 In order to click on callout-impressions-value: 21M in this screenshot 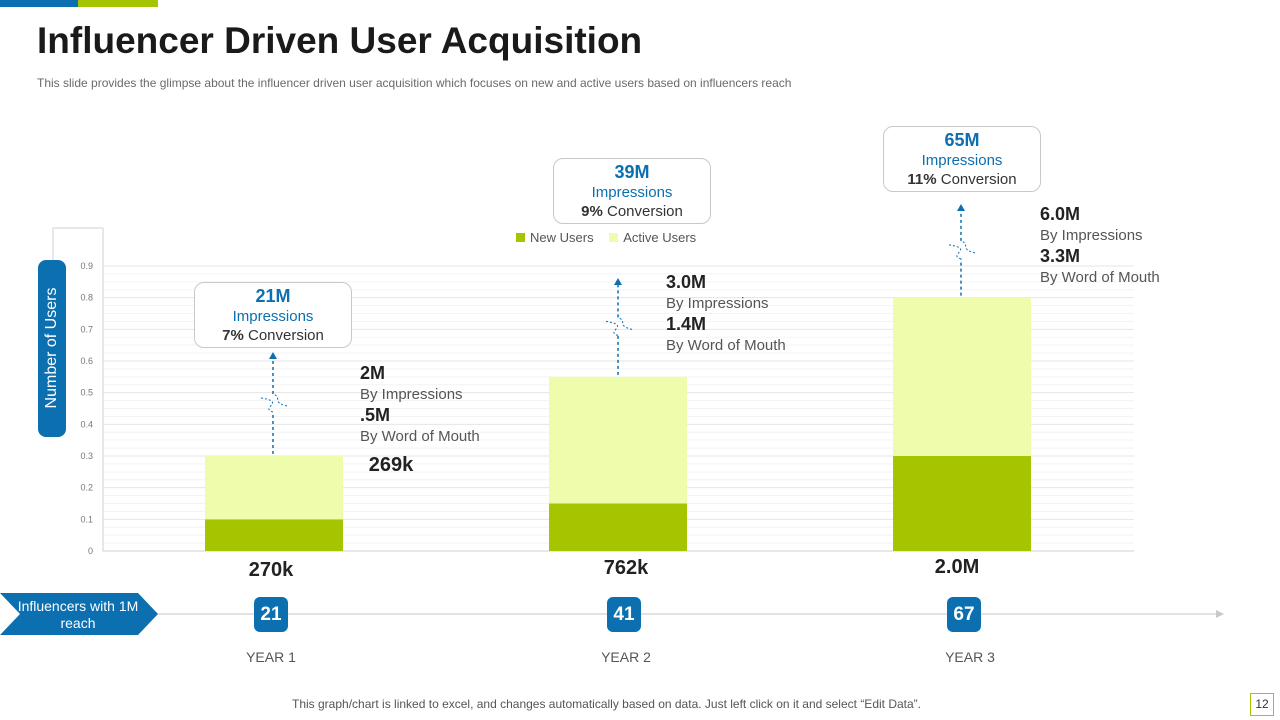, I will do `click(273, 296)`.